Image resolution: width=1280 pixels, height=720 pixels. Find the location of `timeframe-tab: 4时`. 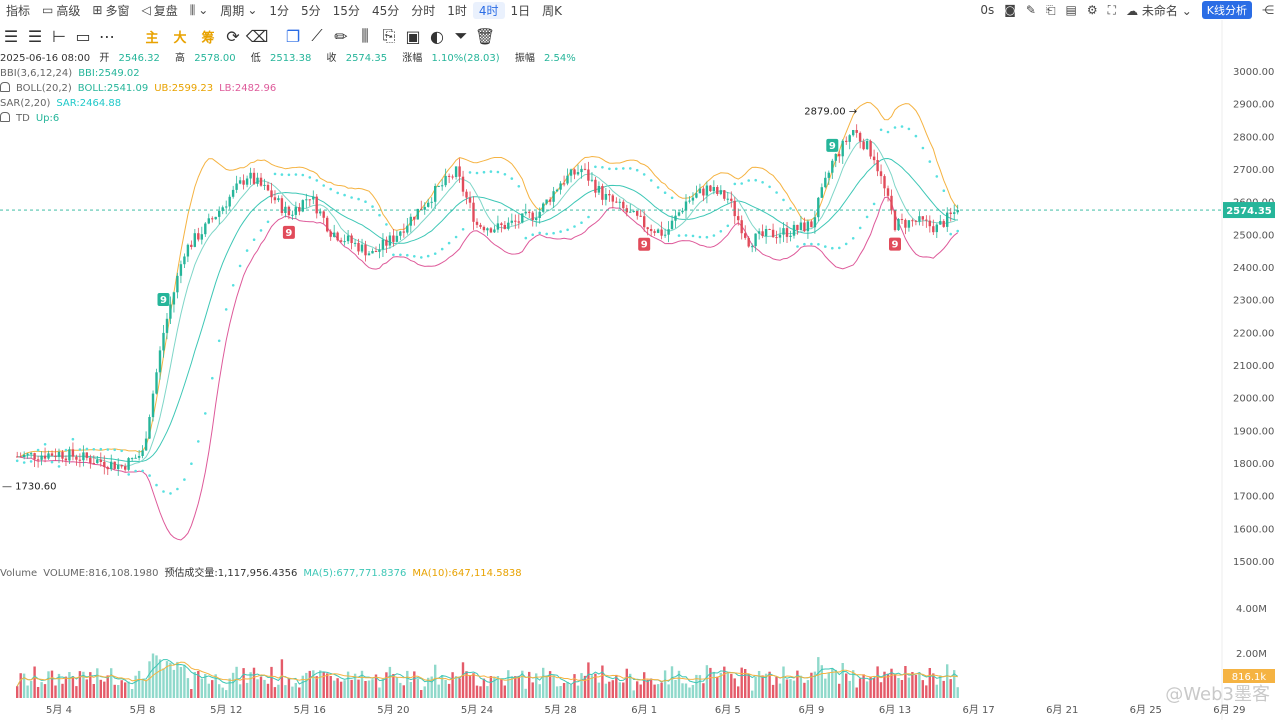

timeframe-tab: 4时 is located at coordinates (488, 10).